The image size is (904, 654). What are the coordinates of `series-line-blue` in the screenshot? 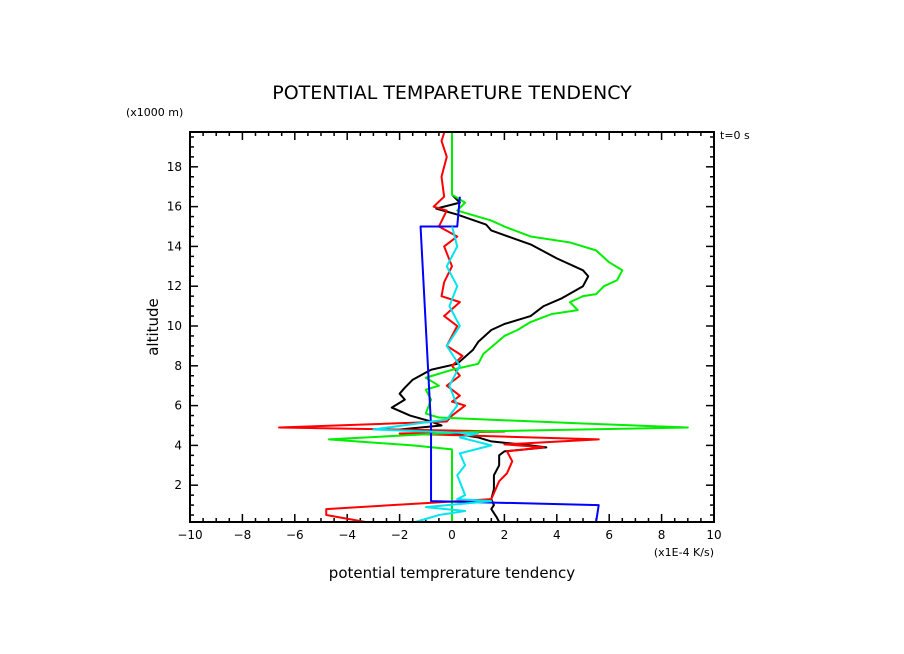 It's located at (509, 359).